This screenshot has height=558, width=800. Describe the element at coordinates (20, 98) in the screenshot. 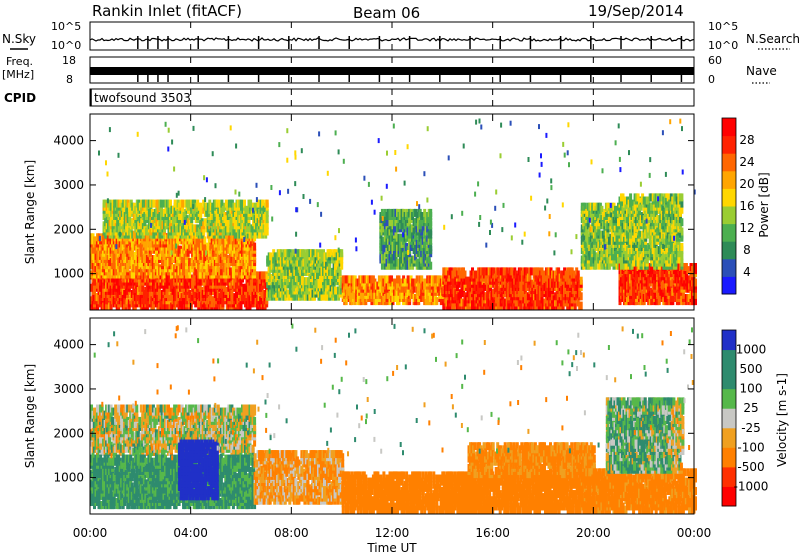

I see `cpid-label: CPID` at that location.